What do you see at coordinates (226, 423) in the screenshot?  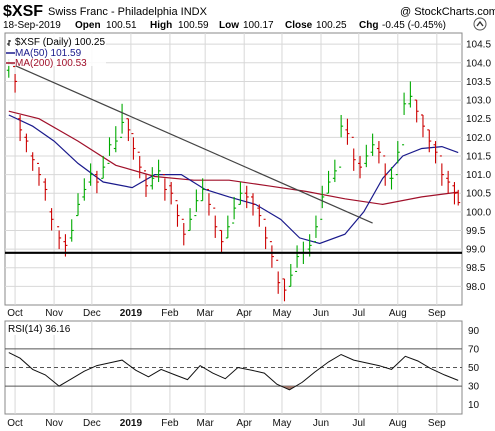 I see `rsi-x-axis: Oct Nov Dec 2019 Feb Mar Apr May Jun Jul Aug Sep` at bounding box center [226, 423].